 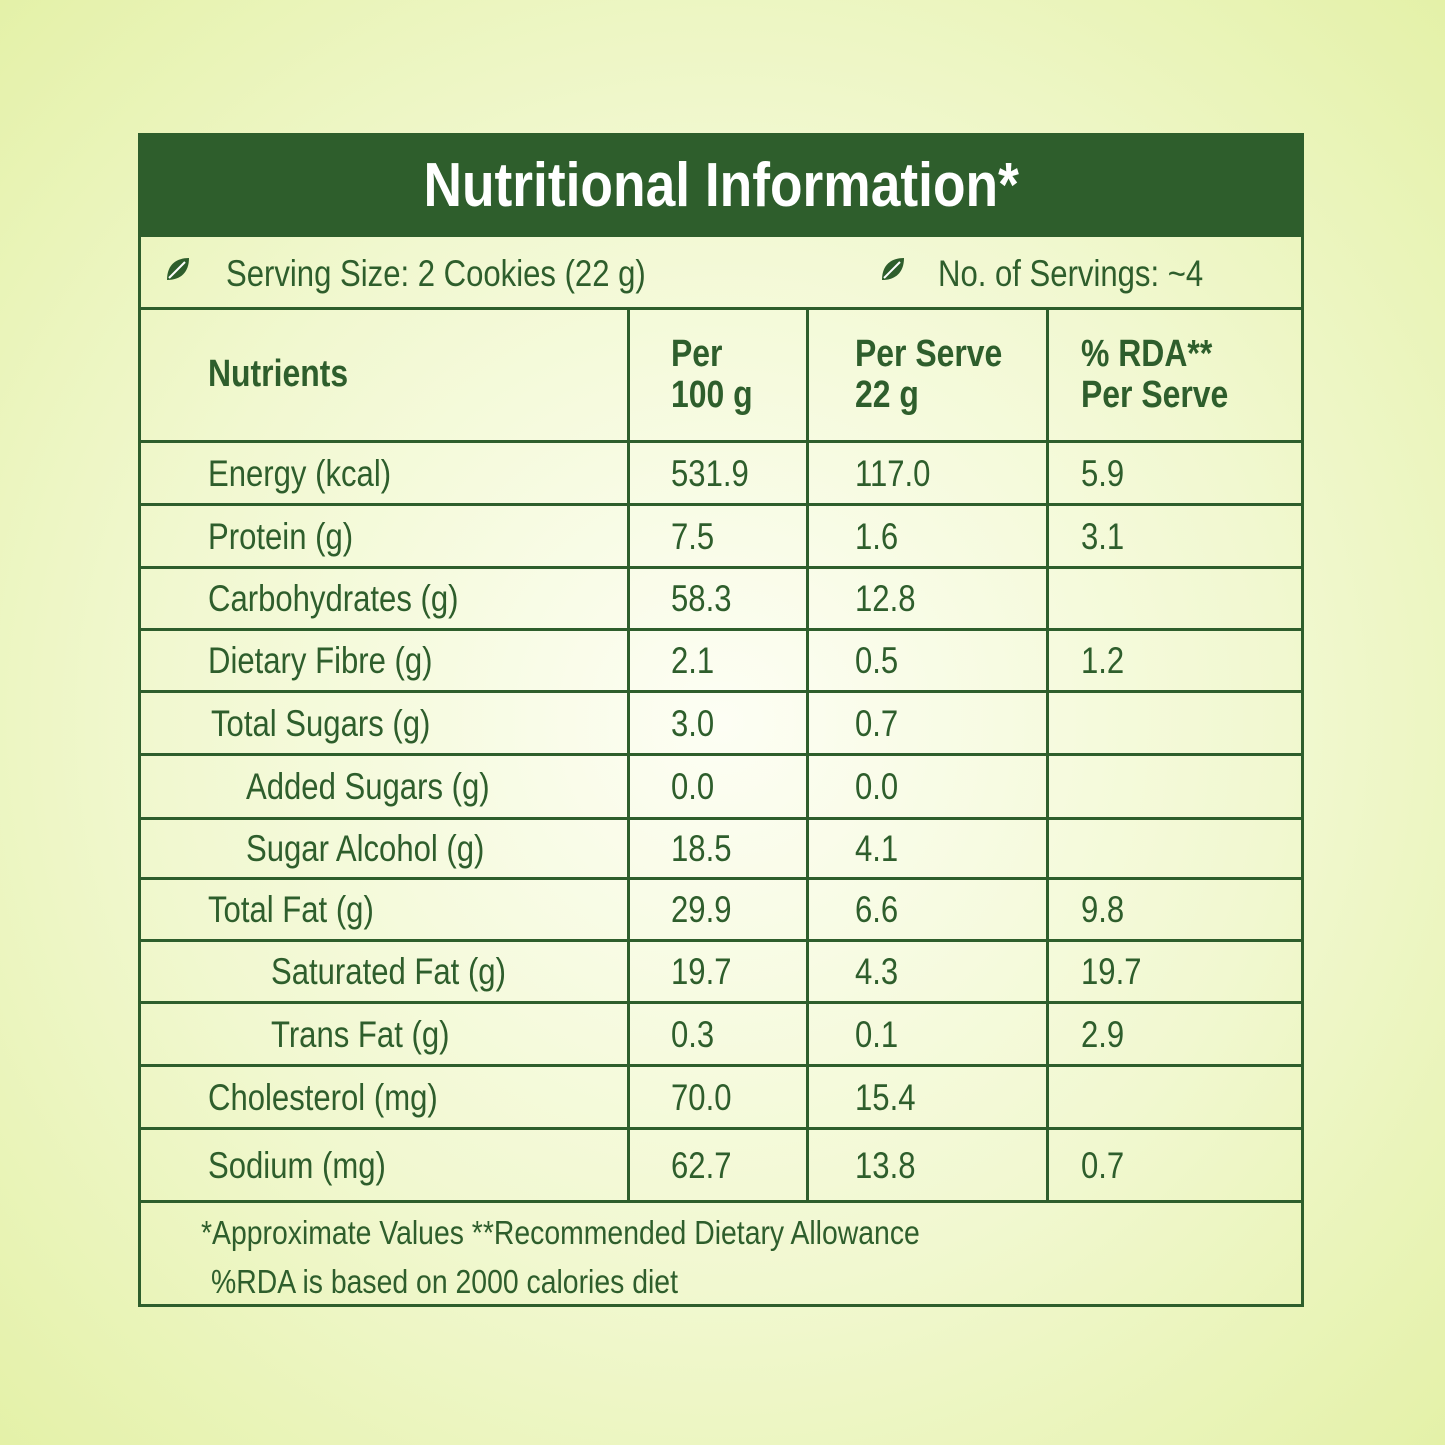 I want to click on nutrient-name: Trans Fat (g), so click(x=360, y=1034).